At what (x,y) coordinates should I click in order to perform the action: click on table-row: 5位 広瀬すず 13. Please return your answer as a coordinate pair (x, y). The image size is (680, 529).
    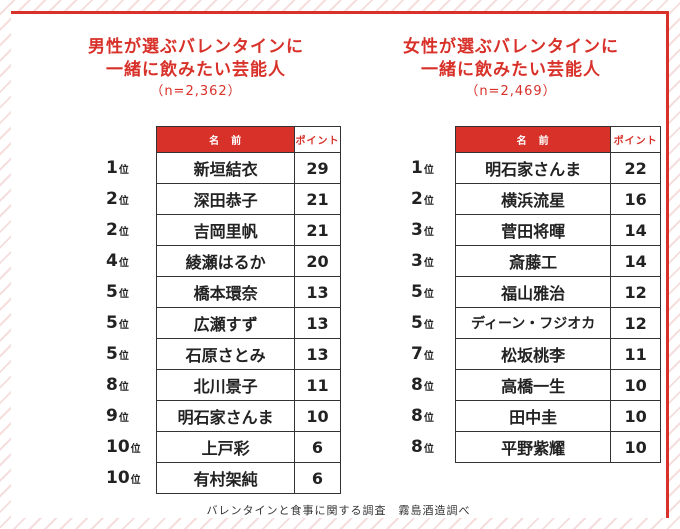
    Looking at the image, I should click on (224, 323).